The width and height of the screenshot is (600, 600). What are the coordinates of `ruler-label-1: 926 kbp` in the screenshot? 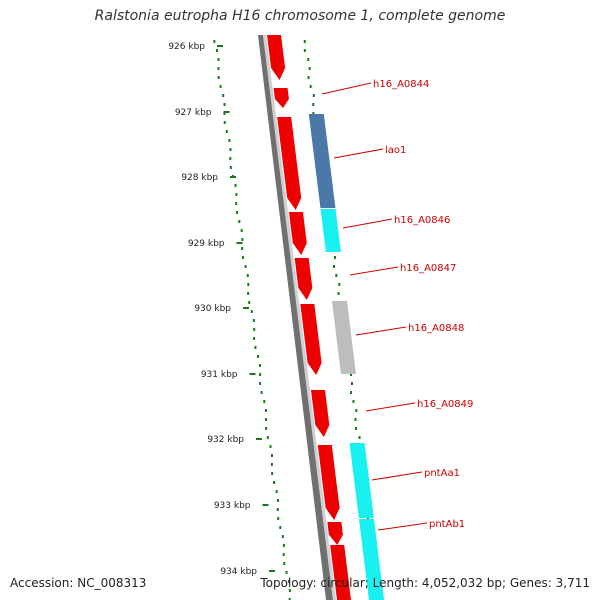 It's located at (186, 47).